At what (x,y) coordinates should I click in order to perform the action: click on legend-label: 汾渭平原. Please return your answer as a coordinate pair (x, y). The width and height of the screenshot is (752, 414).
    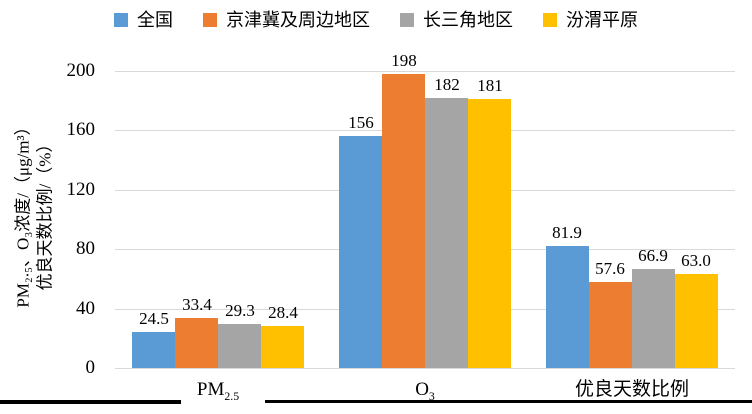
    Looking at the image, I should click on (602, 20).